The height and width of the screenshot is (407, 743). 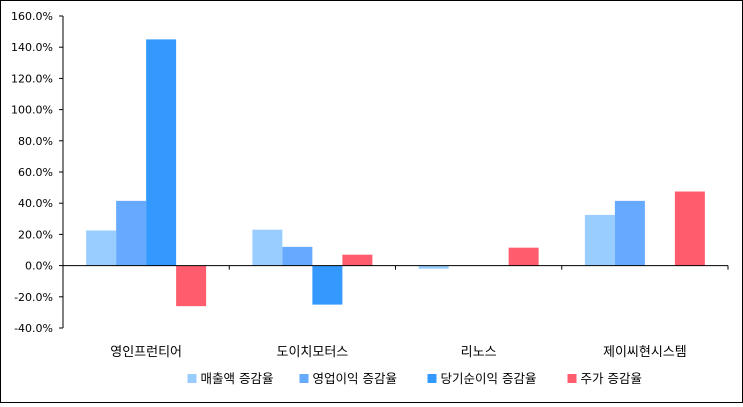 What do you see at coordinates (32, 78) in the screenshot?
I see `y-tick-label: 120.0%` at bounding box center [32, 78].